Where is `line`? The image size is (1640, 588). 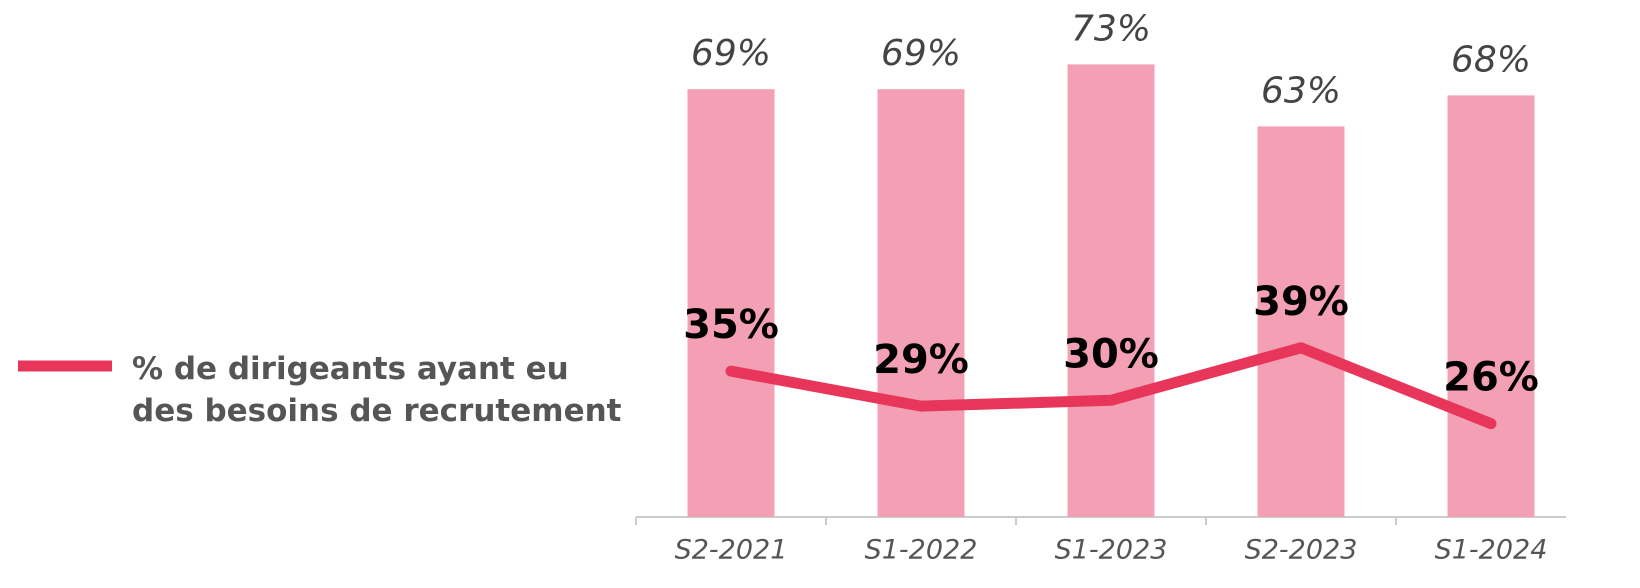 line is located at coordinates (1111, 386).